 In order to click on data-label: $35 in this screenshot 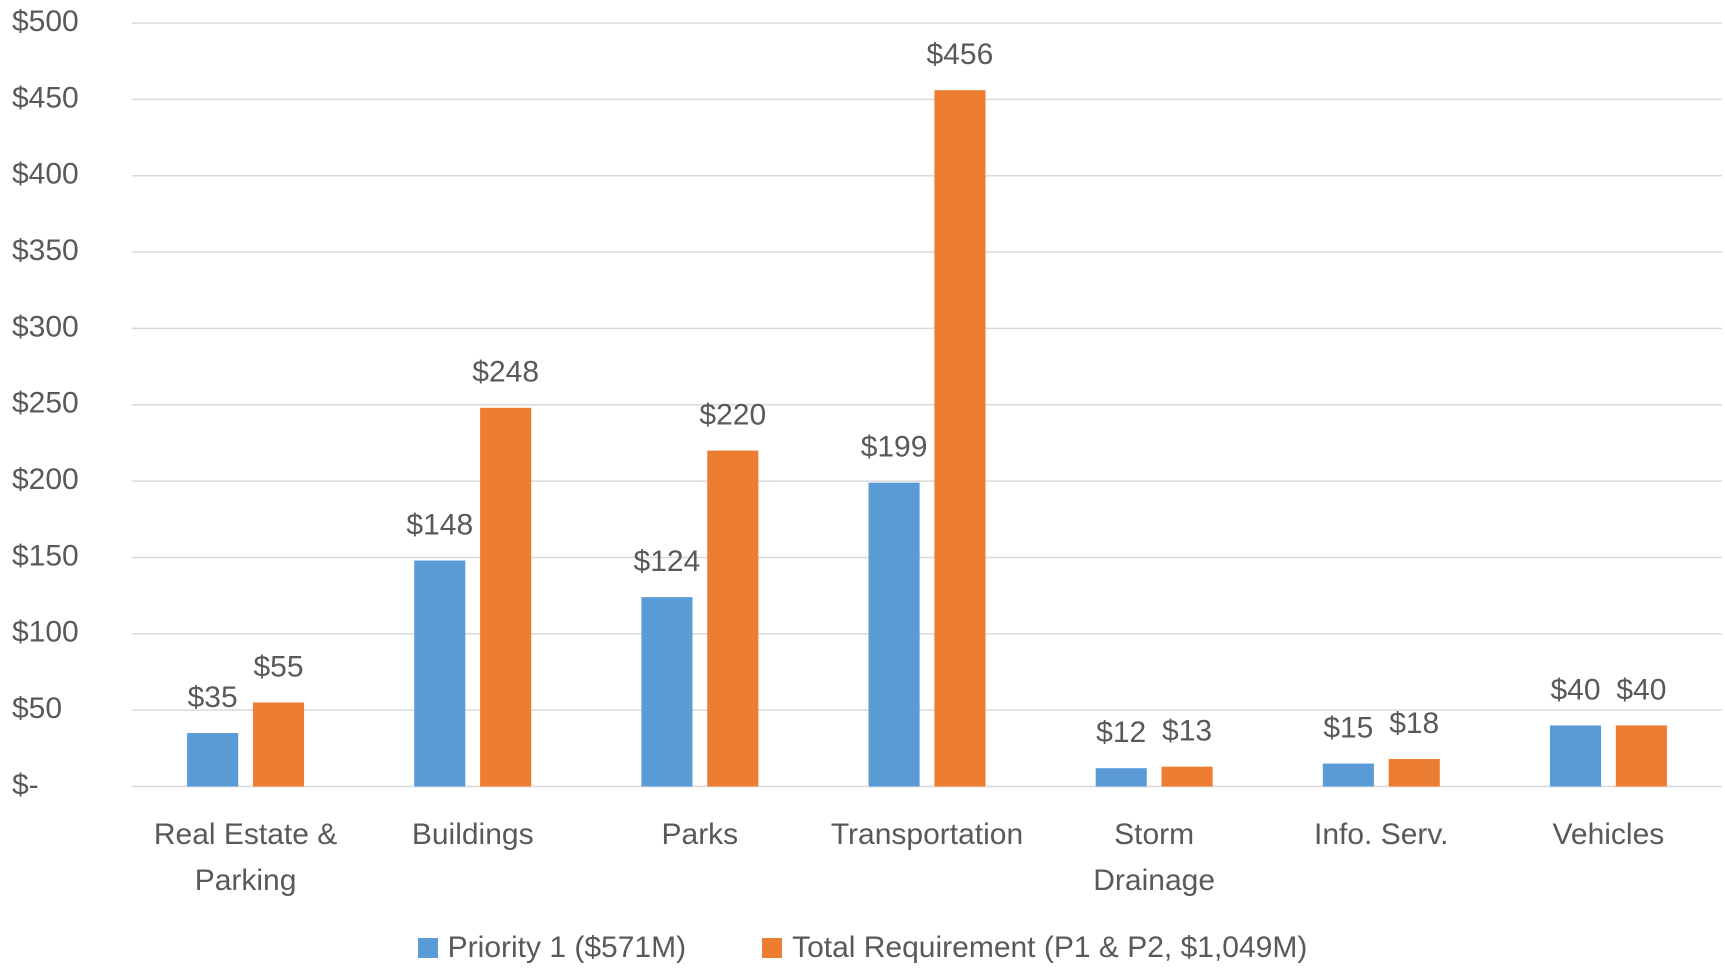, I will do `click(213, 697)`.